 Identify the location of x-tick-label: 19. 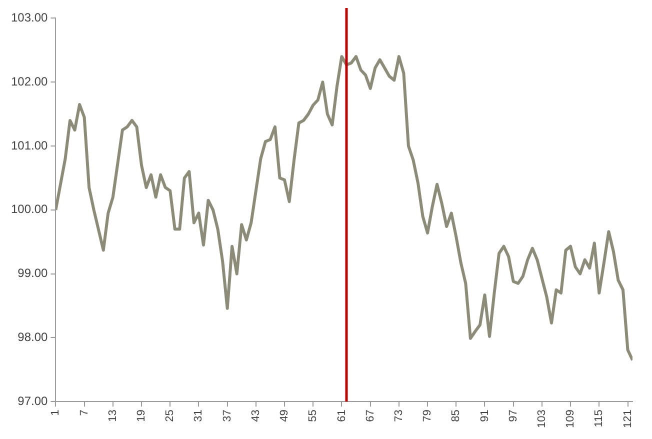
(142, 416).